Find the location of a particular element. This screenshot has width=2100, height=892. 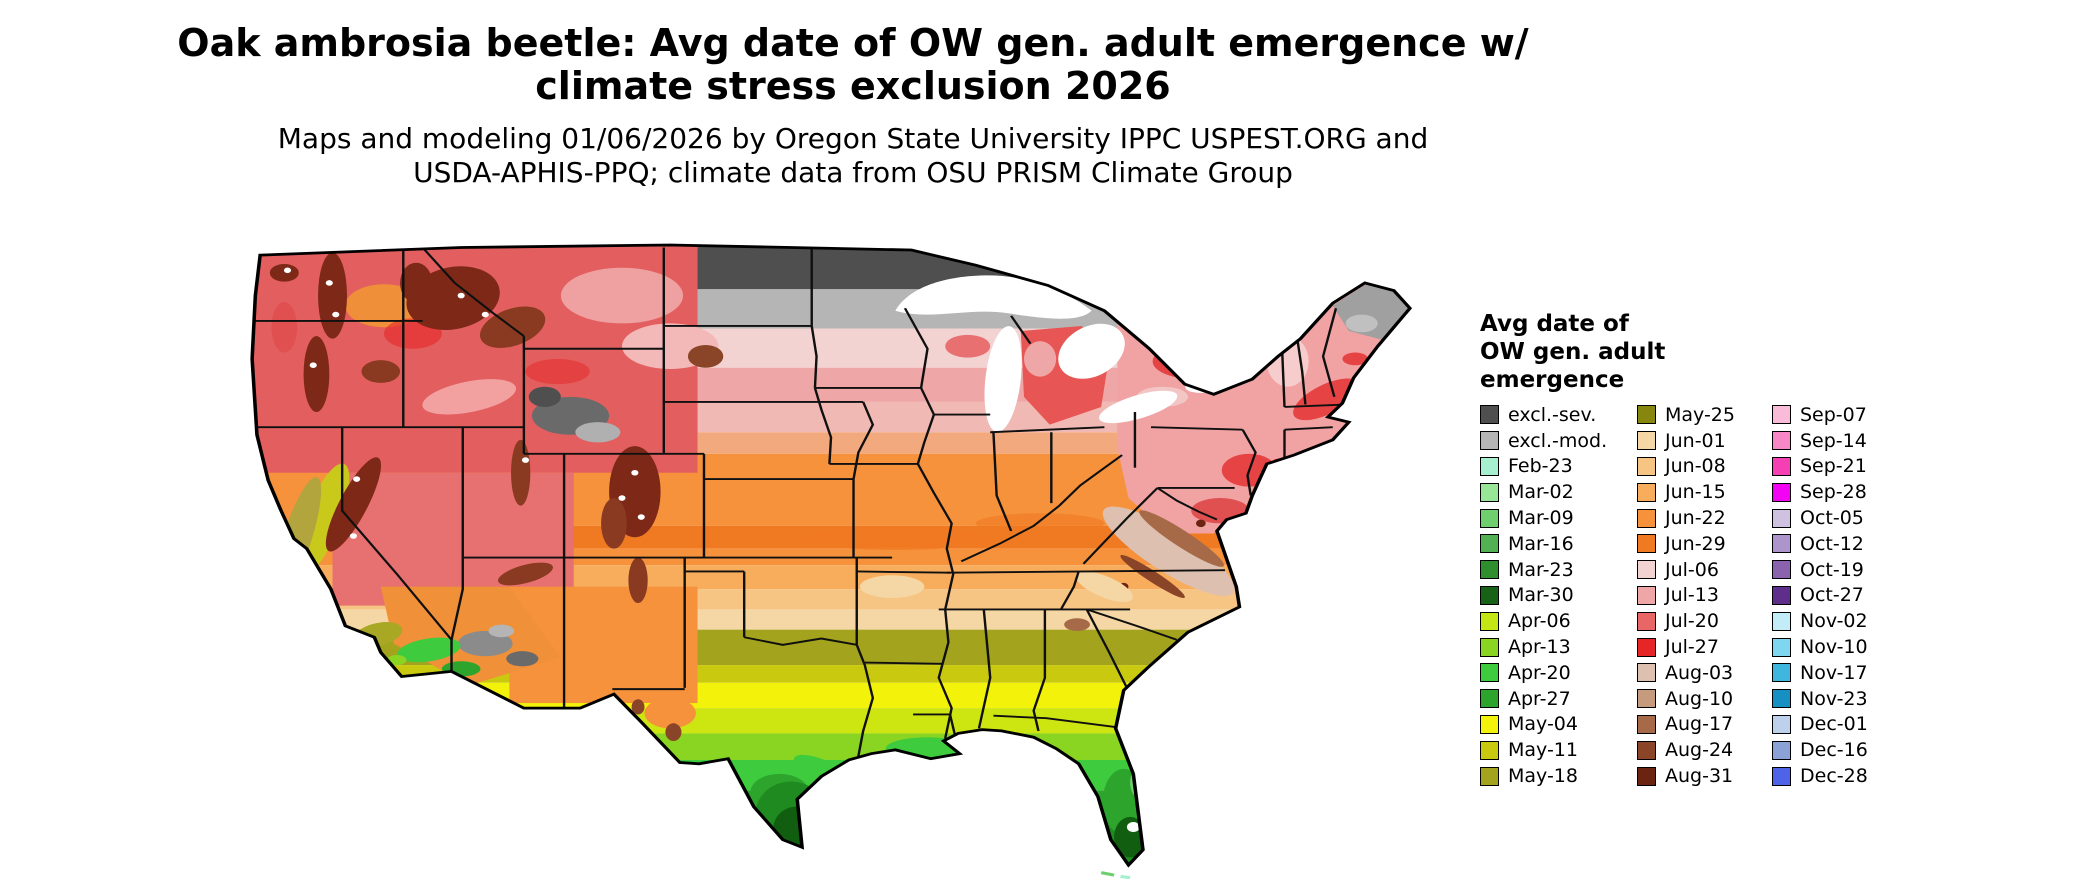

lake-michigan is located at coordinates (1003, 379).